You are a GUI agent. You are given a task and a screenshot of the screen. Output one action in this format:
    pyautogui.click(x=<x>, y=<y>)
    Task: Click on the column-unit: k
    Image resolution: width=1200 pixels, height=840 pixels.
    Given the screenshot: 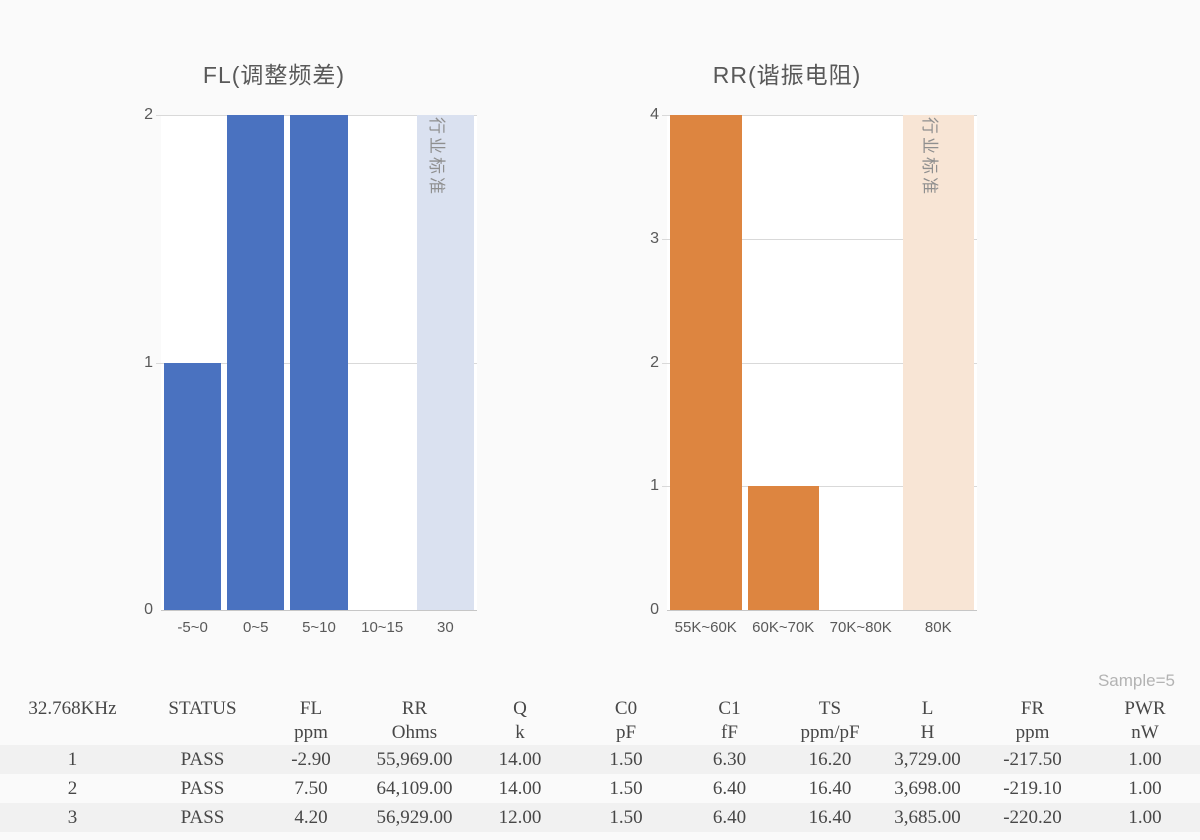 What is the action you would take?
    pyautogui.click(x=520, y=732)
    